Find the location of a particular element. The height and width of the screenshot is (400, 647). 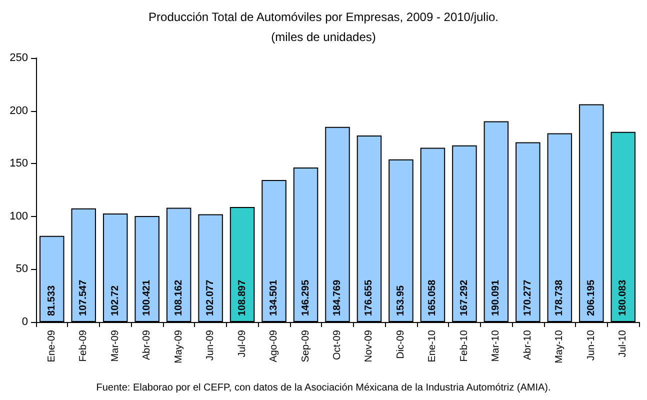

x-tick-label: Nov-09 is located at coordinates (369, 346).